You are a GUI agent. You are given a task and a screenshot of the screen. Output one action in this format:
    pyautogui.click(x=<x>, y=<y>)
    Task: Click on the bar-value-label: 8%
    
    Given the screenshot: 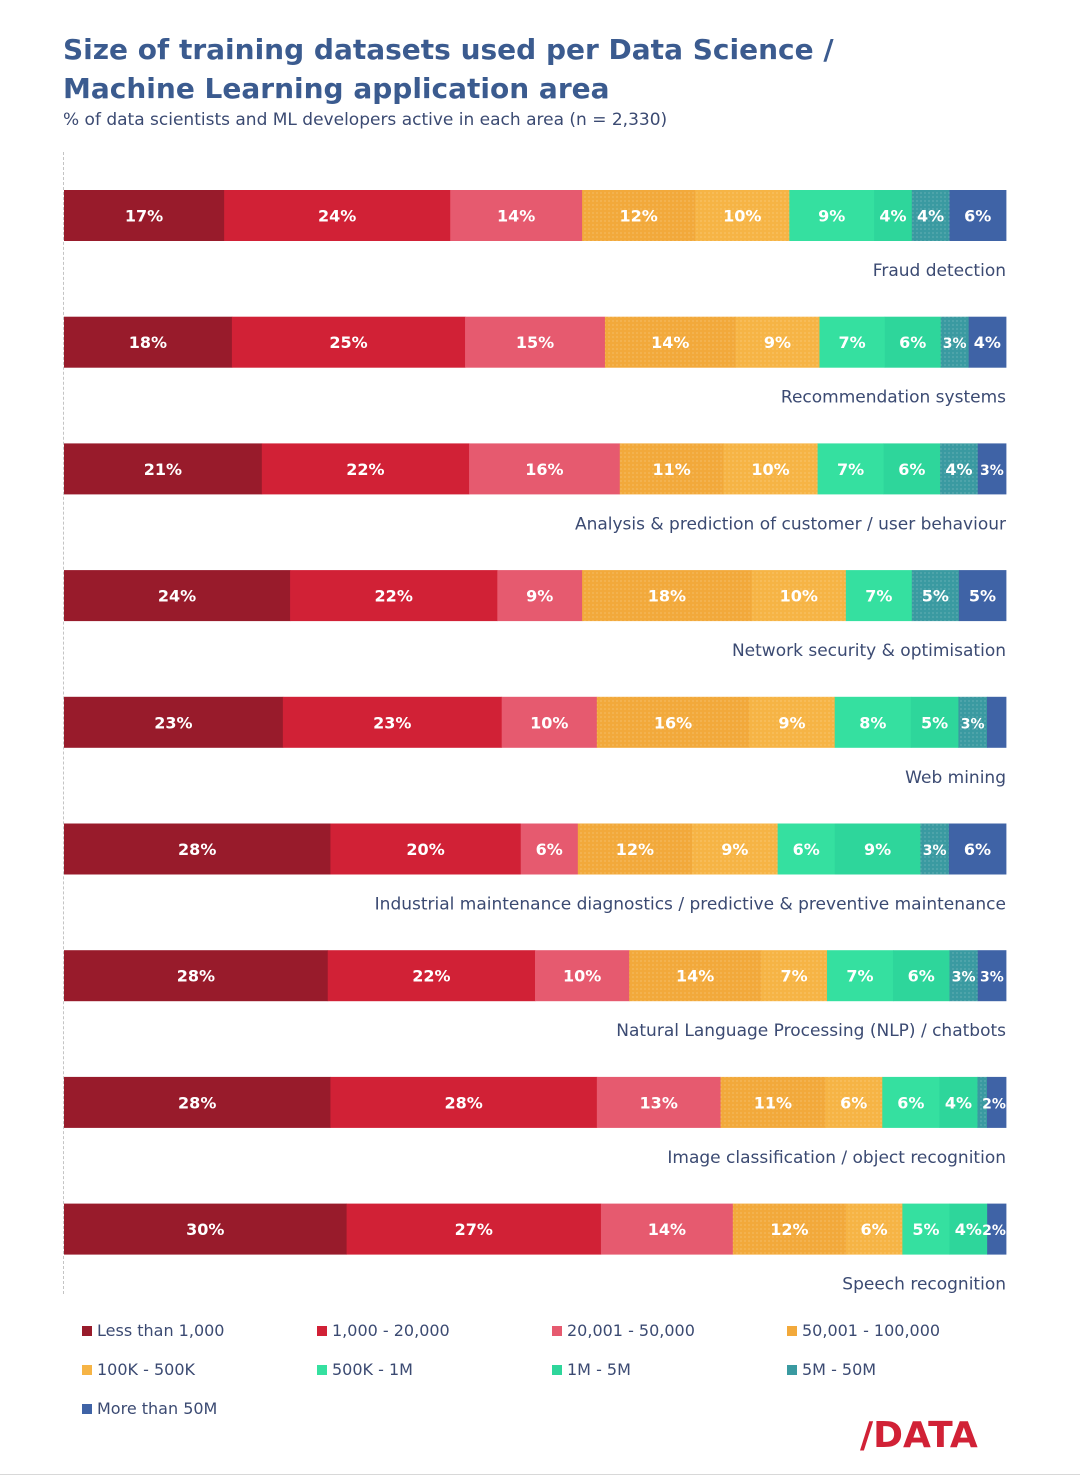 What is the action you would take?
    pyautogui.click(x=872, y=722)
    